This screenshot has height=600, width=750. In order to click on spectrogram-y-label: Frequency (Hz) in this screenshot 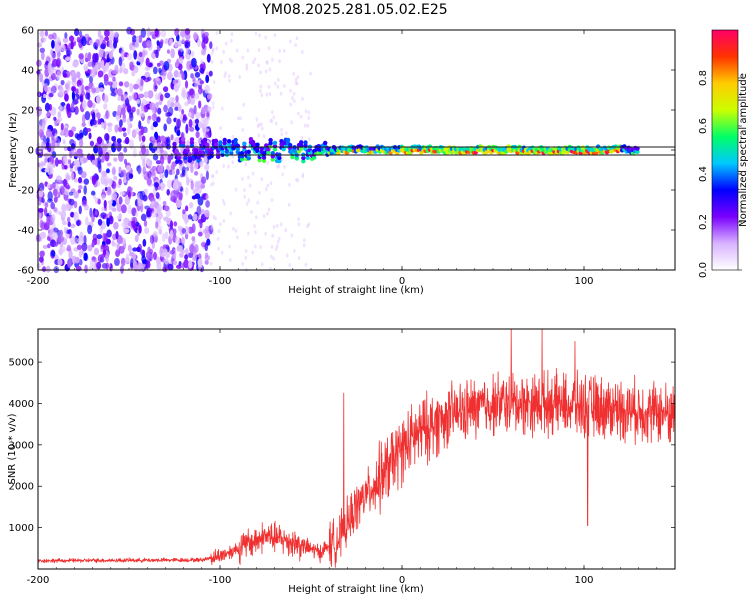, I will do `click(13, 150)`.